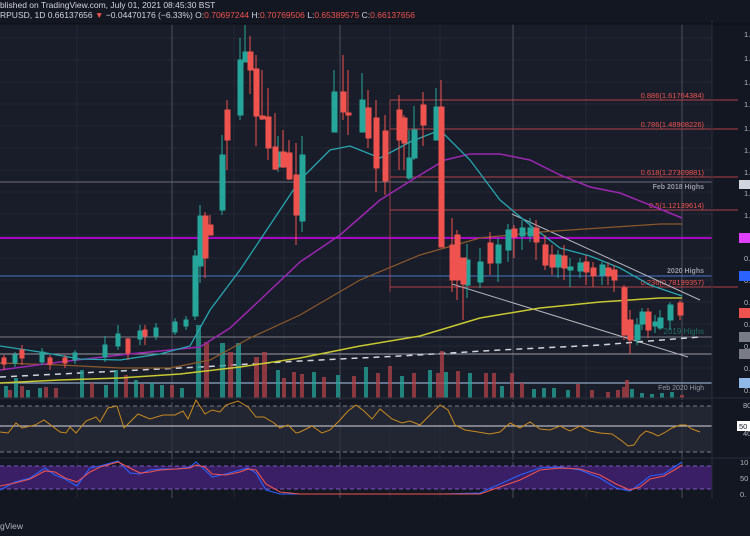 This screenshot has width=750, height=536. I want to click on rsi-line, so click(350, 422).